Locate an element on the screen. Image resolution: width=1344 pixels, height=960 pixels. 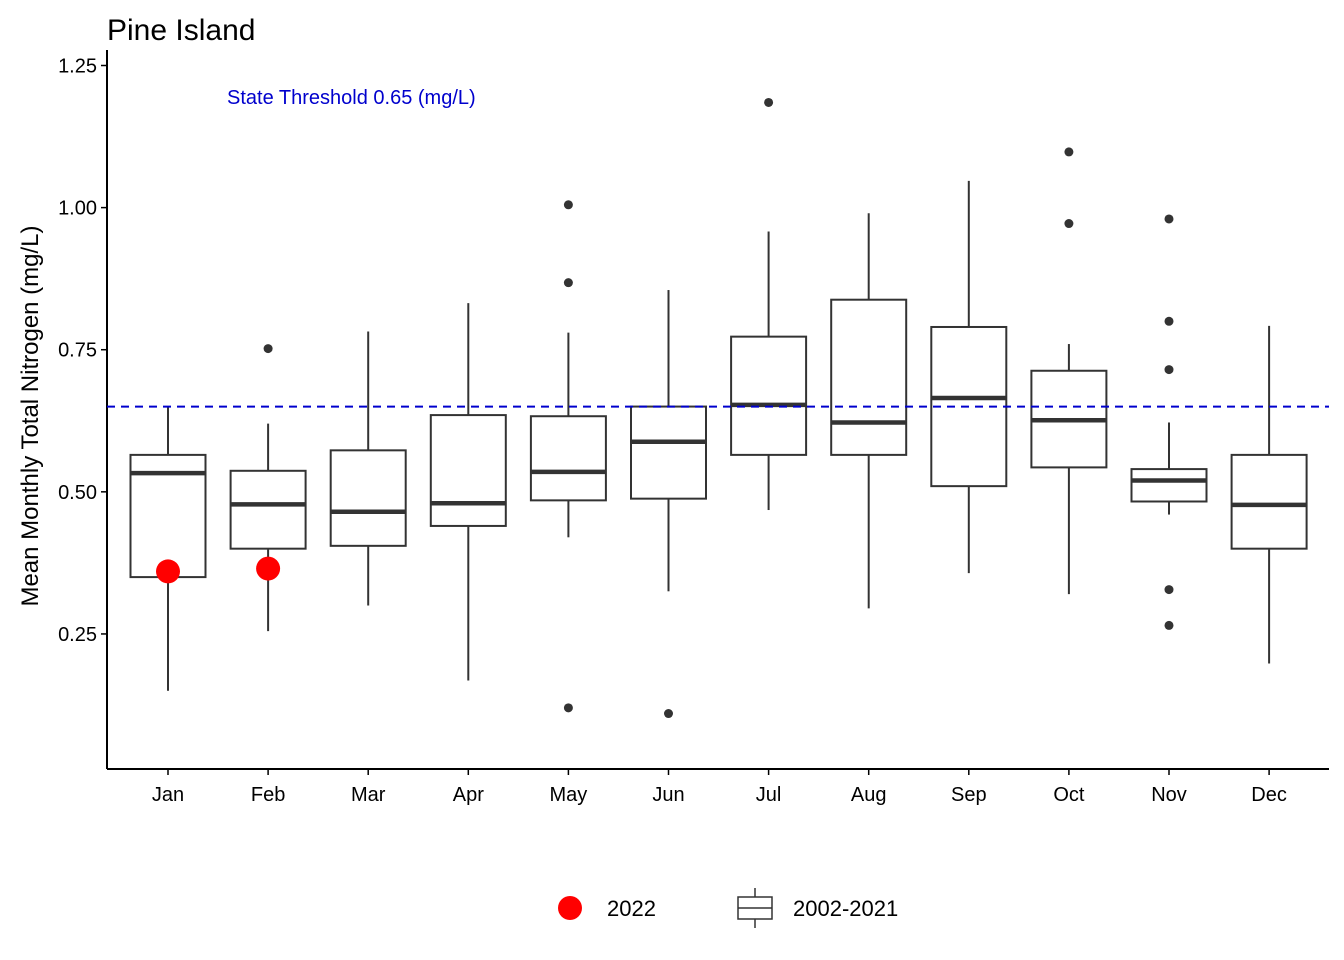
x-tick-label: Jan is located at coordinates (168, 795).